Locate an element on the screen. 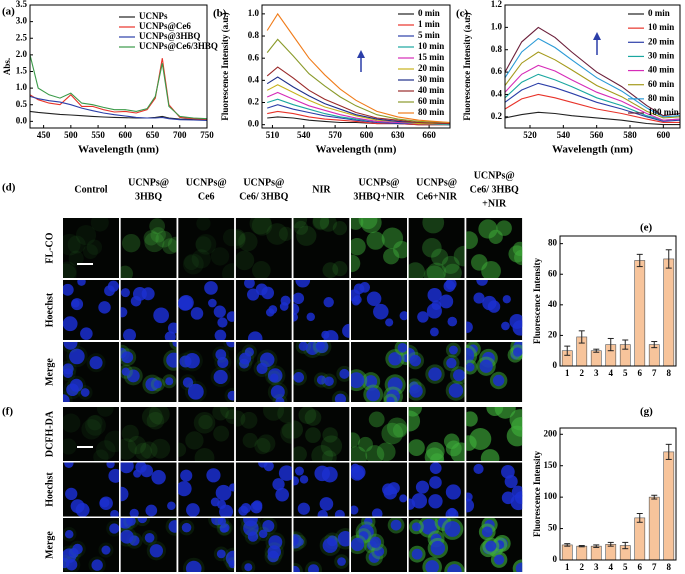  legend-label: 40 min is located at coordinates (661, 70).